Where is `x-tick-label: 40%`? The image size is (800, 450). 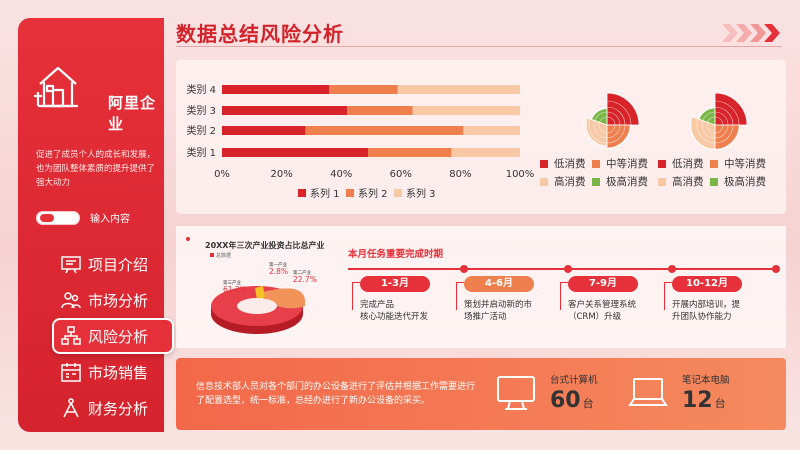
x-tick-label: 40% is located at coordinates (341, 174).